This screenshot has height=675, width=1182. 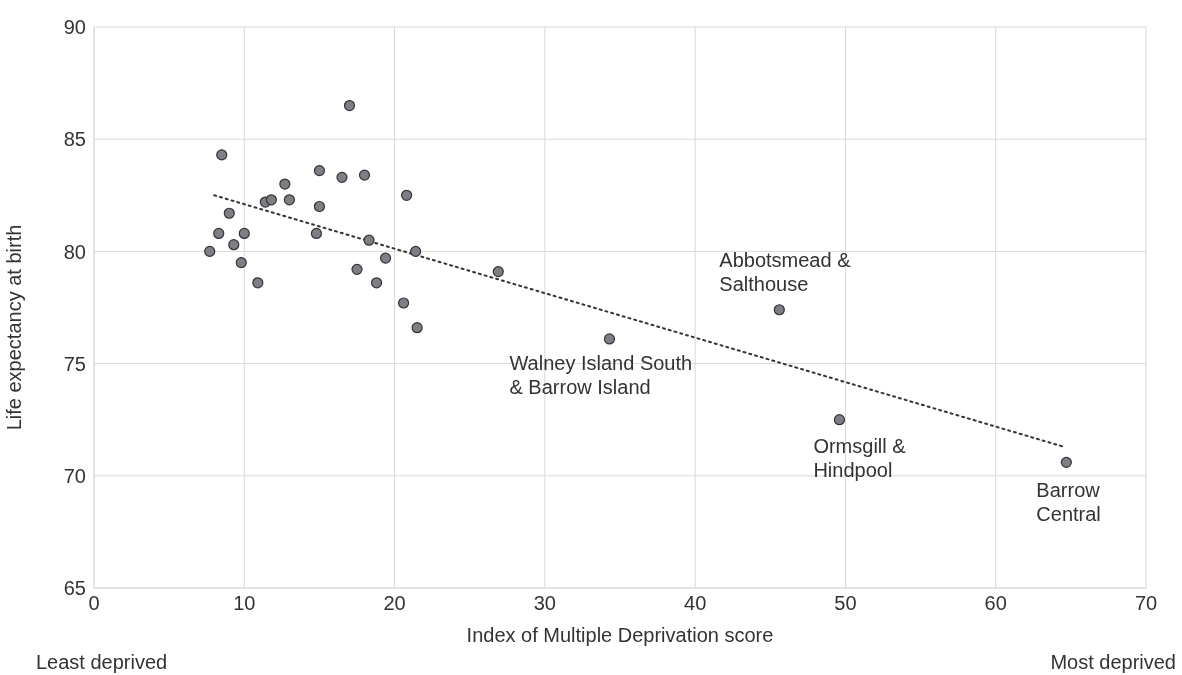 I want to click on x-tick-label: 20, so click(x=394, y=603).